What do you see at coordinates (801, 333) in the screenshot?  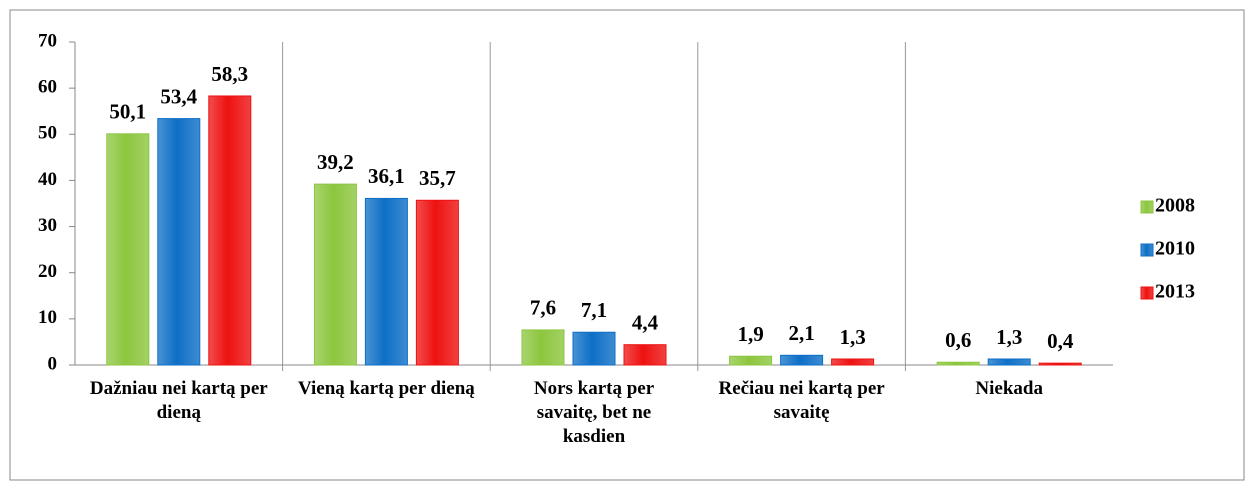 I see `data-label: 2,1` at bounding box center [801, 333].